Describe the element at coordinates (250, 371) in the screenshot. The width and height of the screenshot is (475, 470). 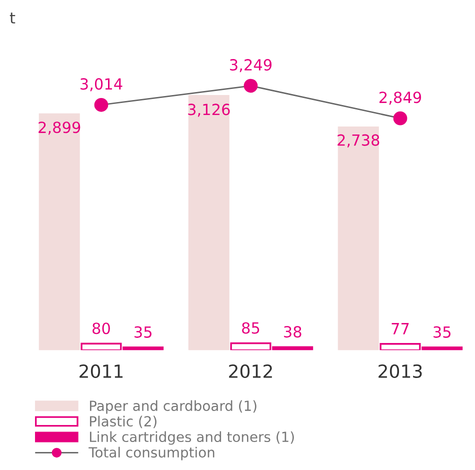
I see `x-tick-label: 2012` at that location.